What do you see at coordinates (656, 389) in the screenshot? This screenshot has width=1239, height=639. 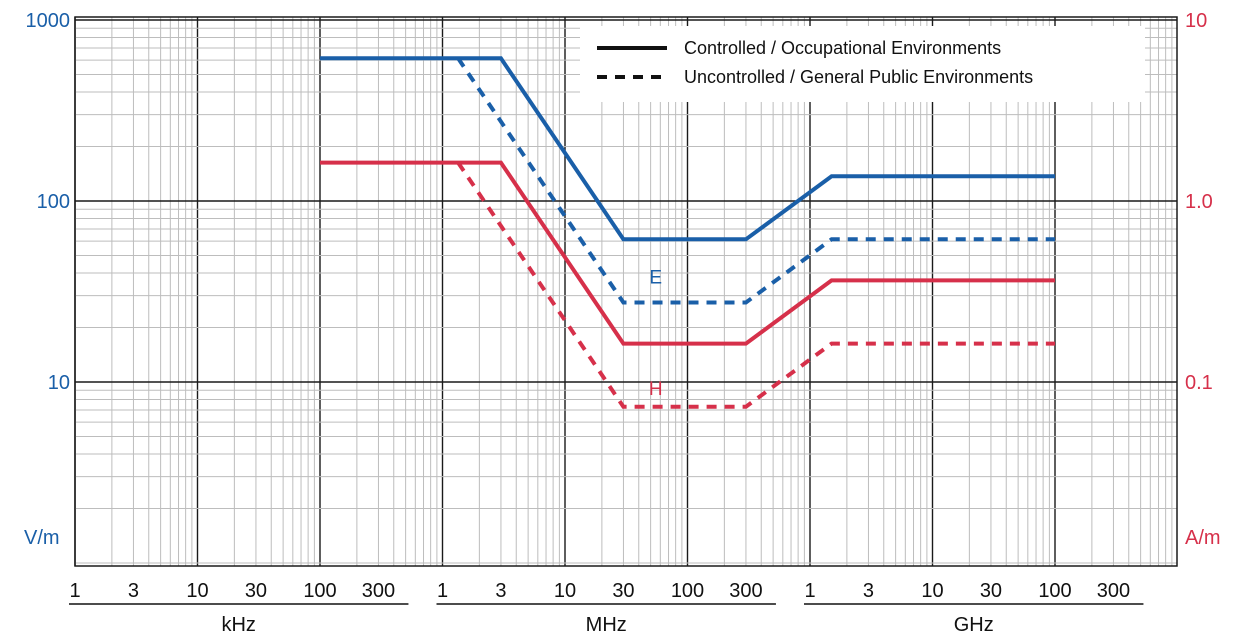 I see `series-label-h: H` at bounding box center [656, 389].